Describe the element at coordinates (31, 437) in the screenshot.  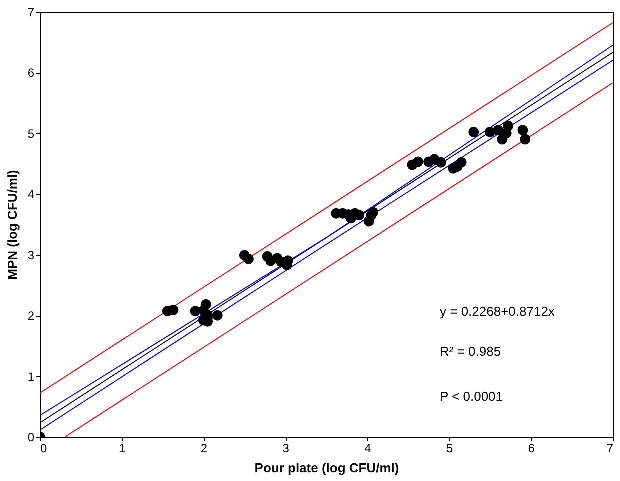
I see `y-tick-label: 0` at that location.